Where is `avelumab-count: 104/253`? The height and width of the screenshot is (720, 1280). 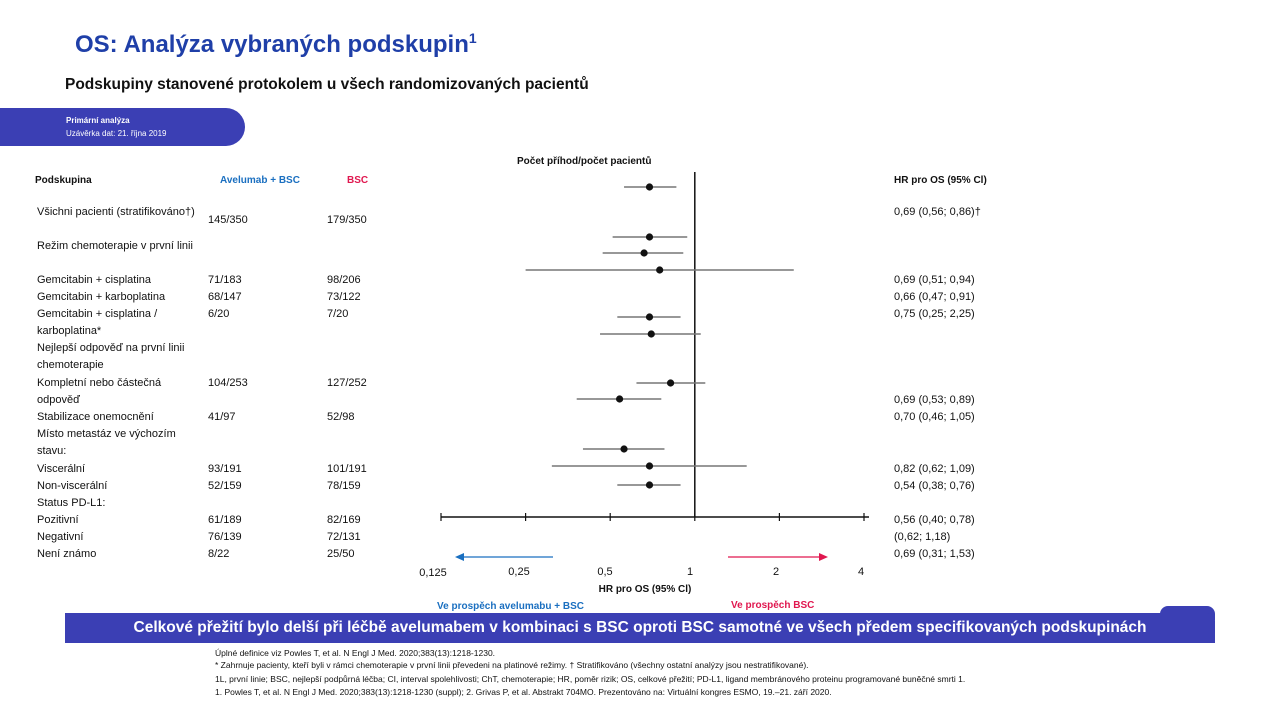 avelumab-count: 104/253 is located at coordinates (228, 383).